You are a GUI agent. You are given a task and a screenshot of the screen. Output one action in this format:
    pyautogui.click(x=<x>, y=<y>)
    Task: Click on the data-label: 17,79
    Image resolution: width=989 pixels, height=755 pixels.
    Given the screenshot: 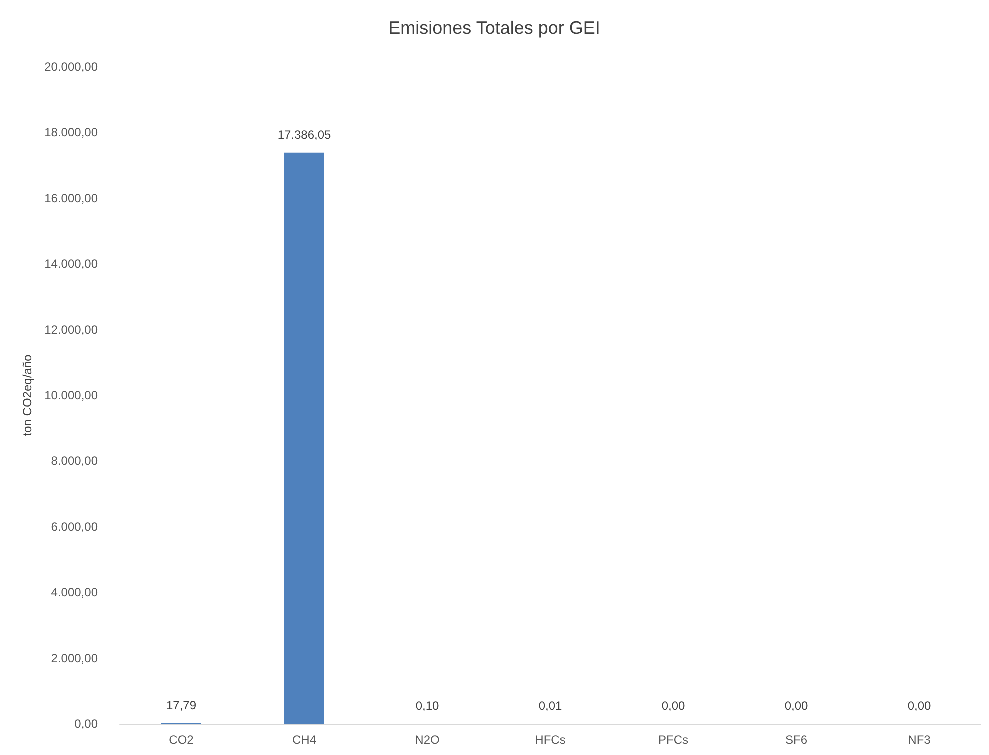 What is the action you would take?
    pyautogui.click(x=181, y=705)
    